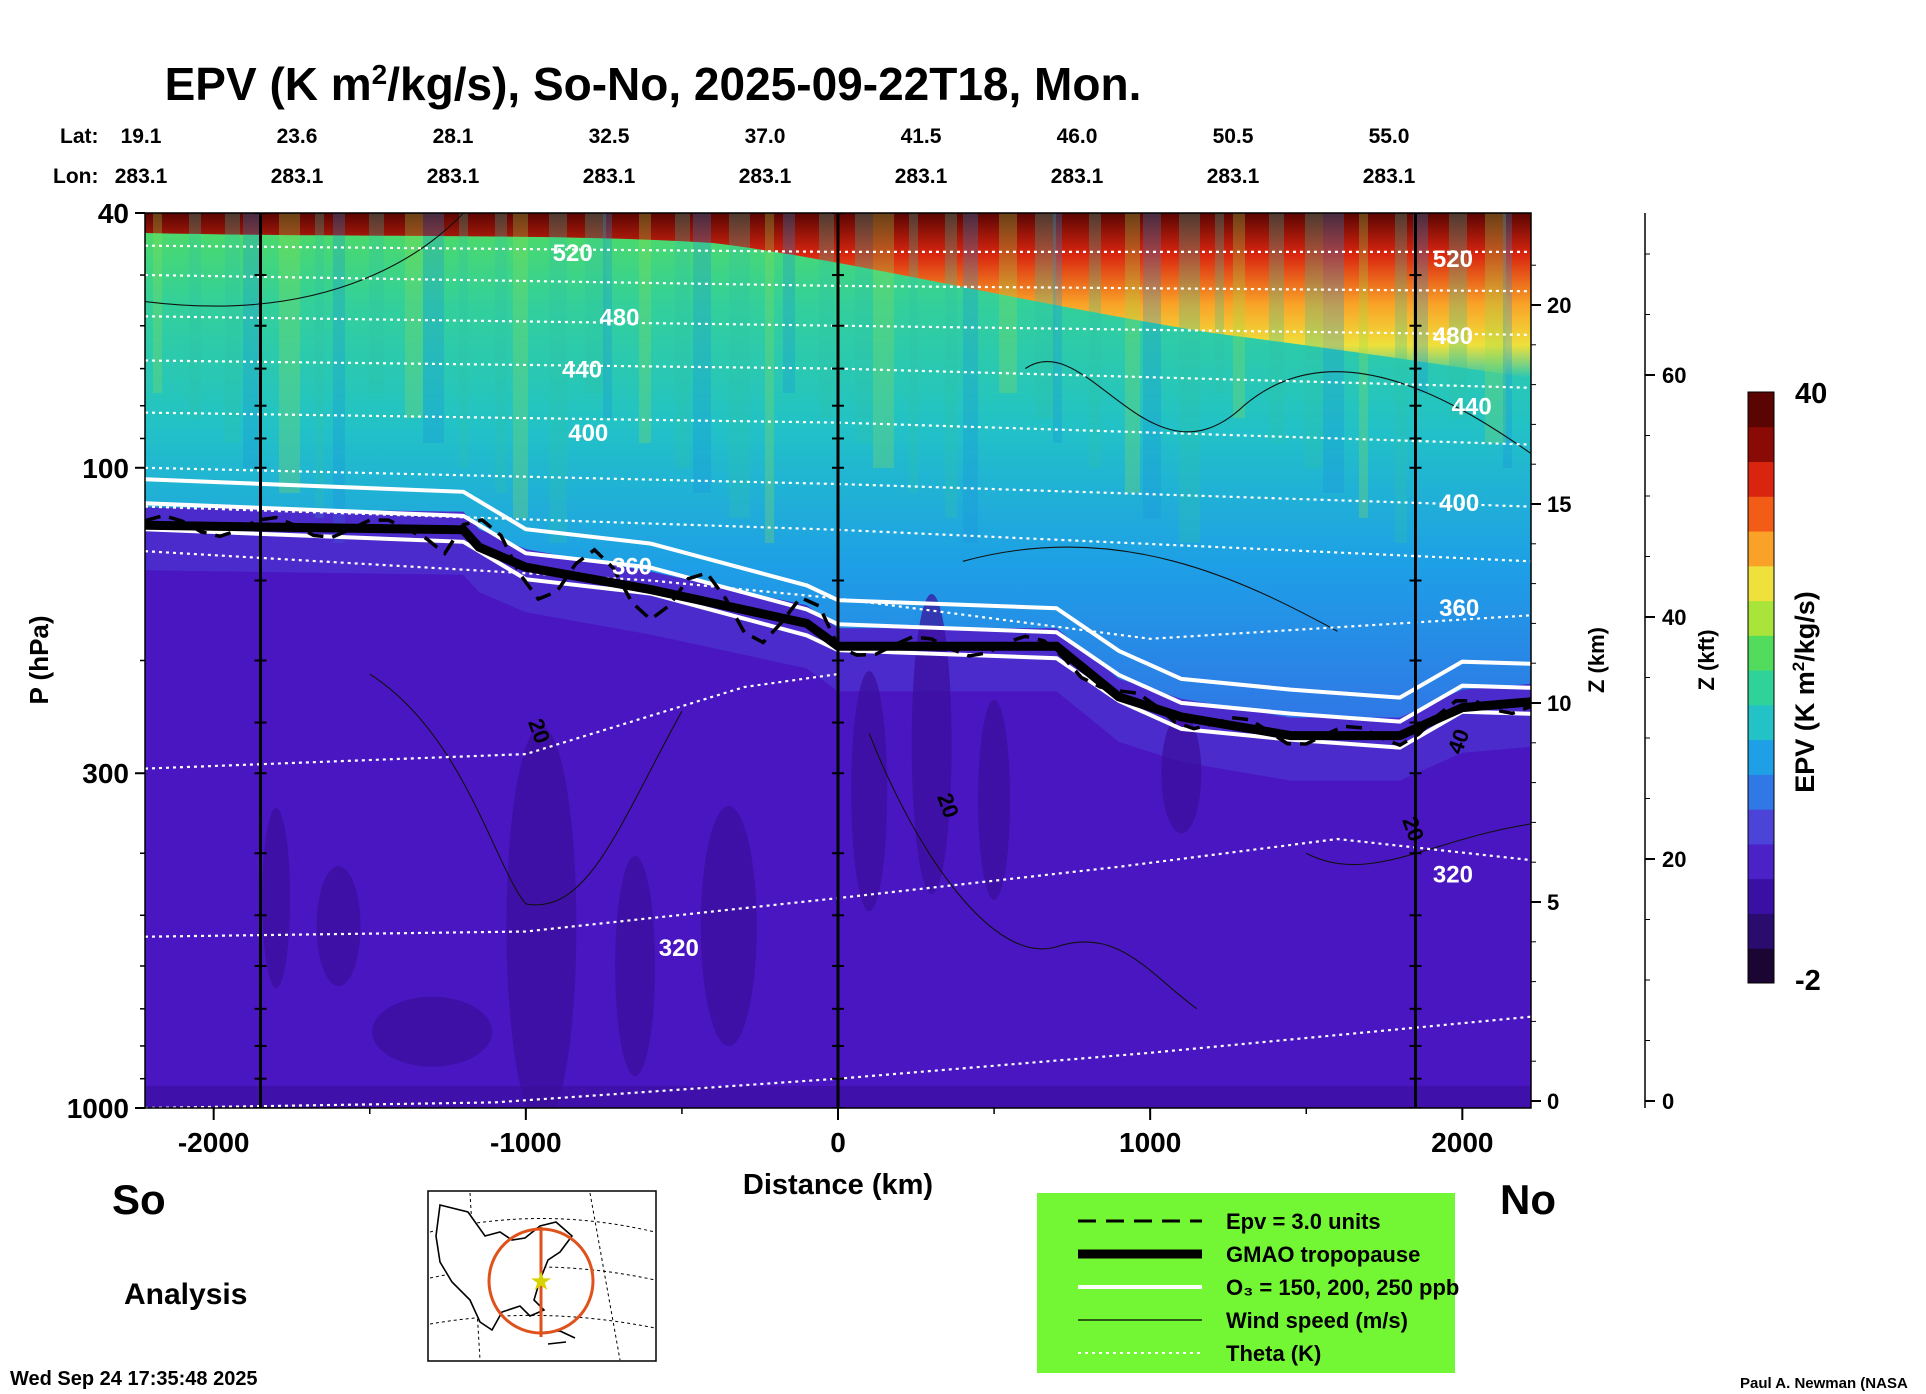  What do you see at coordinates (214, 1142) in the screenshot?
I see `x-tick-label: -2000` at bounding box center [214, 1142].